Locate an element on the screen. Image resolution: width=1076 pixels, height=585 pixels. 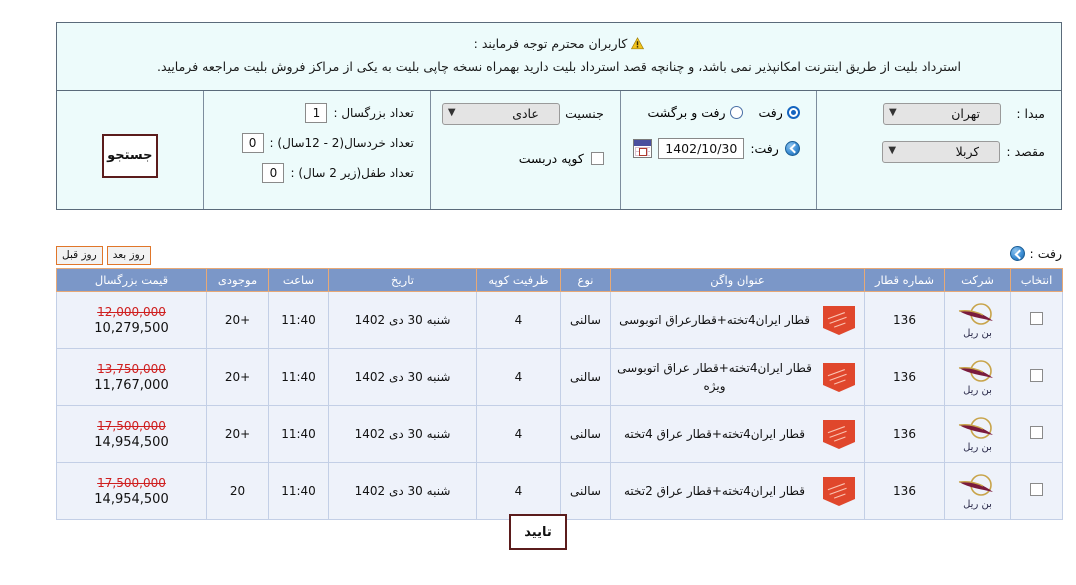
child-count-label: تعداد خردسال(2 - 12سال) : is located at coordinates (341, 142).